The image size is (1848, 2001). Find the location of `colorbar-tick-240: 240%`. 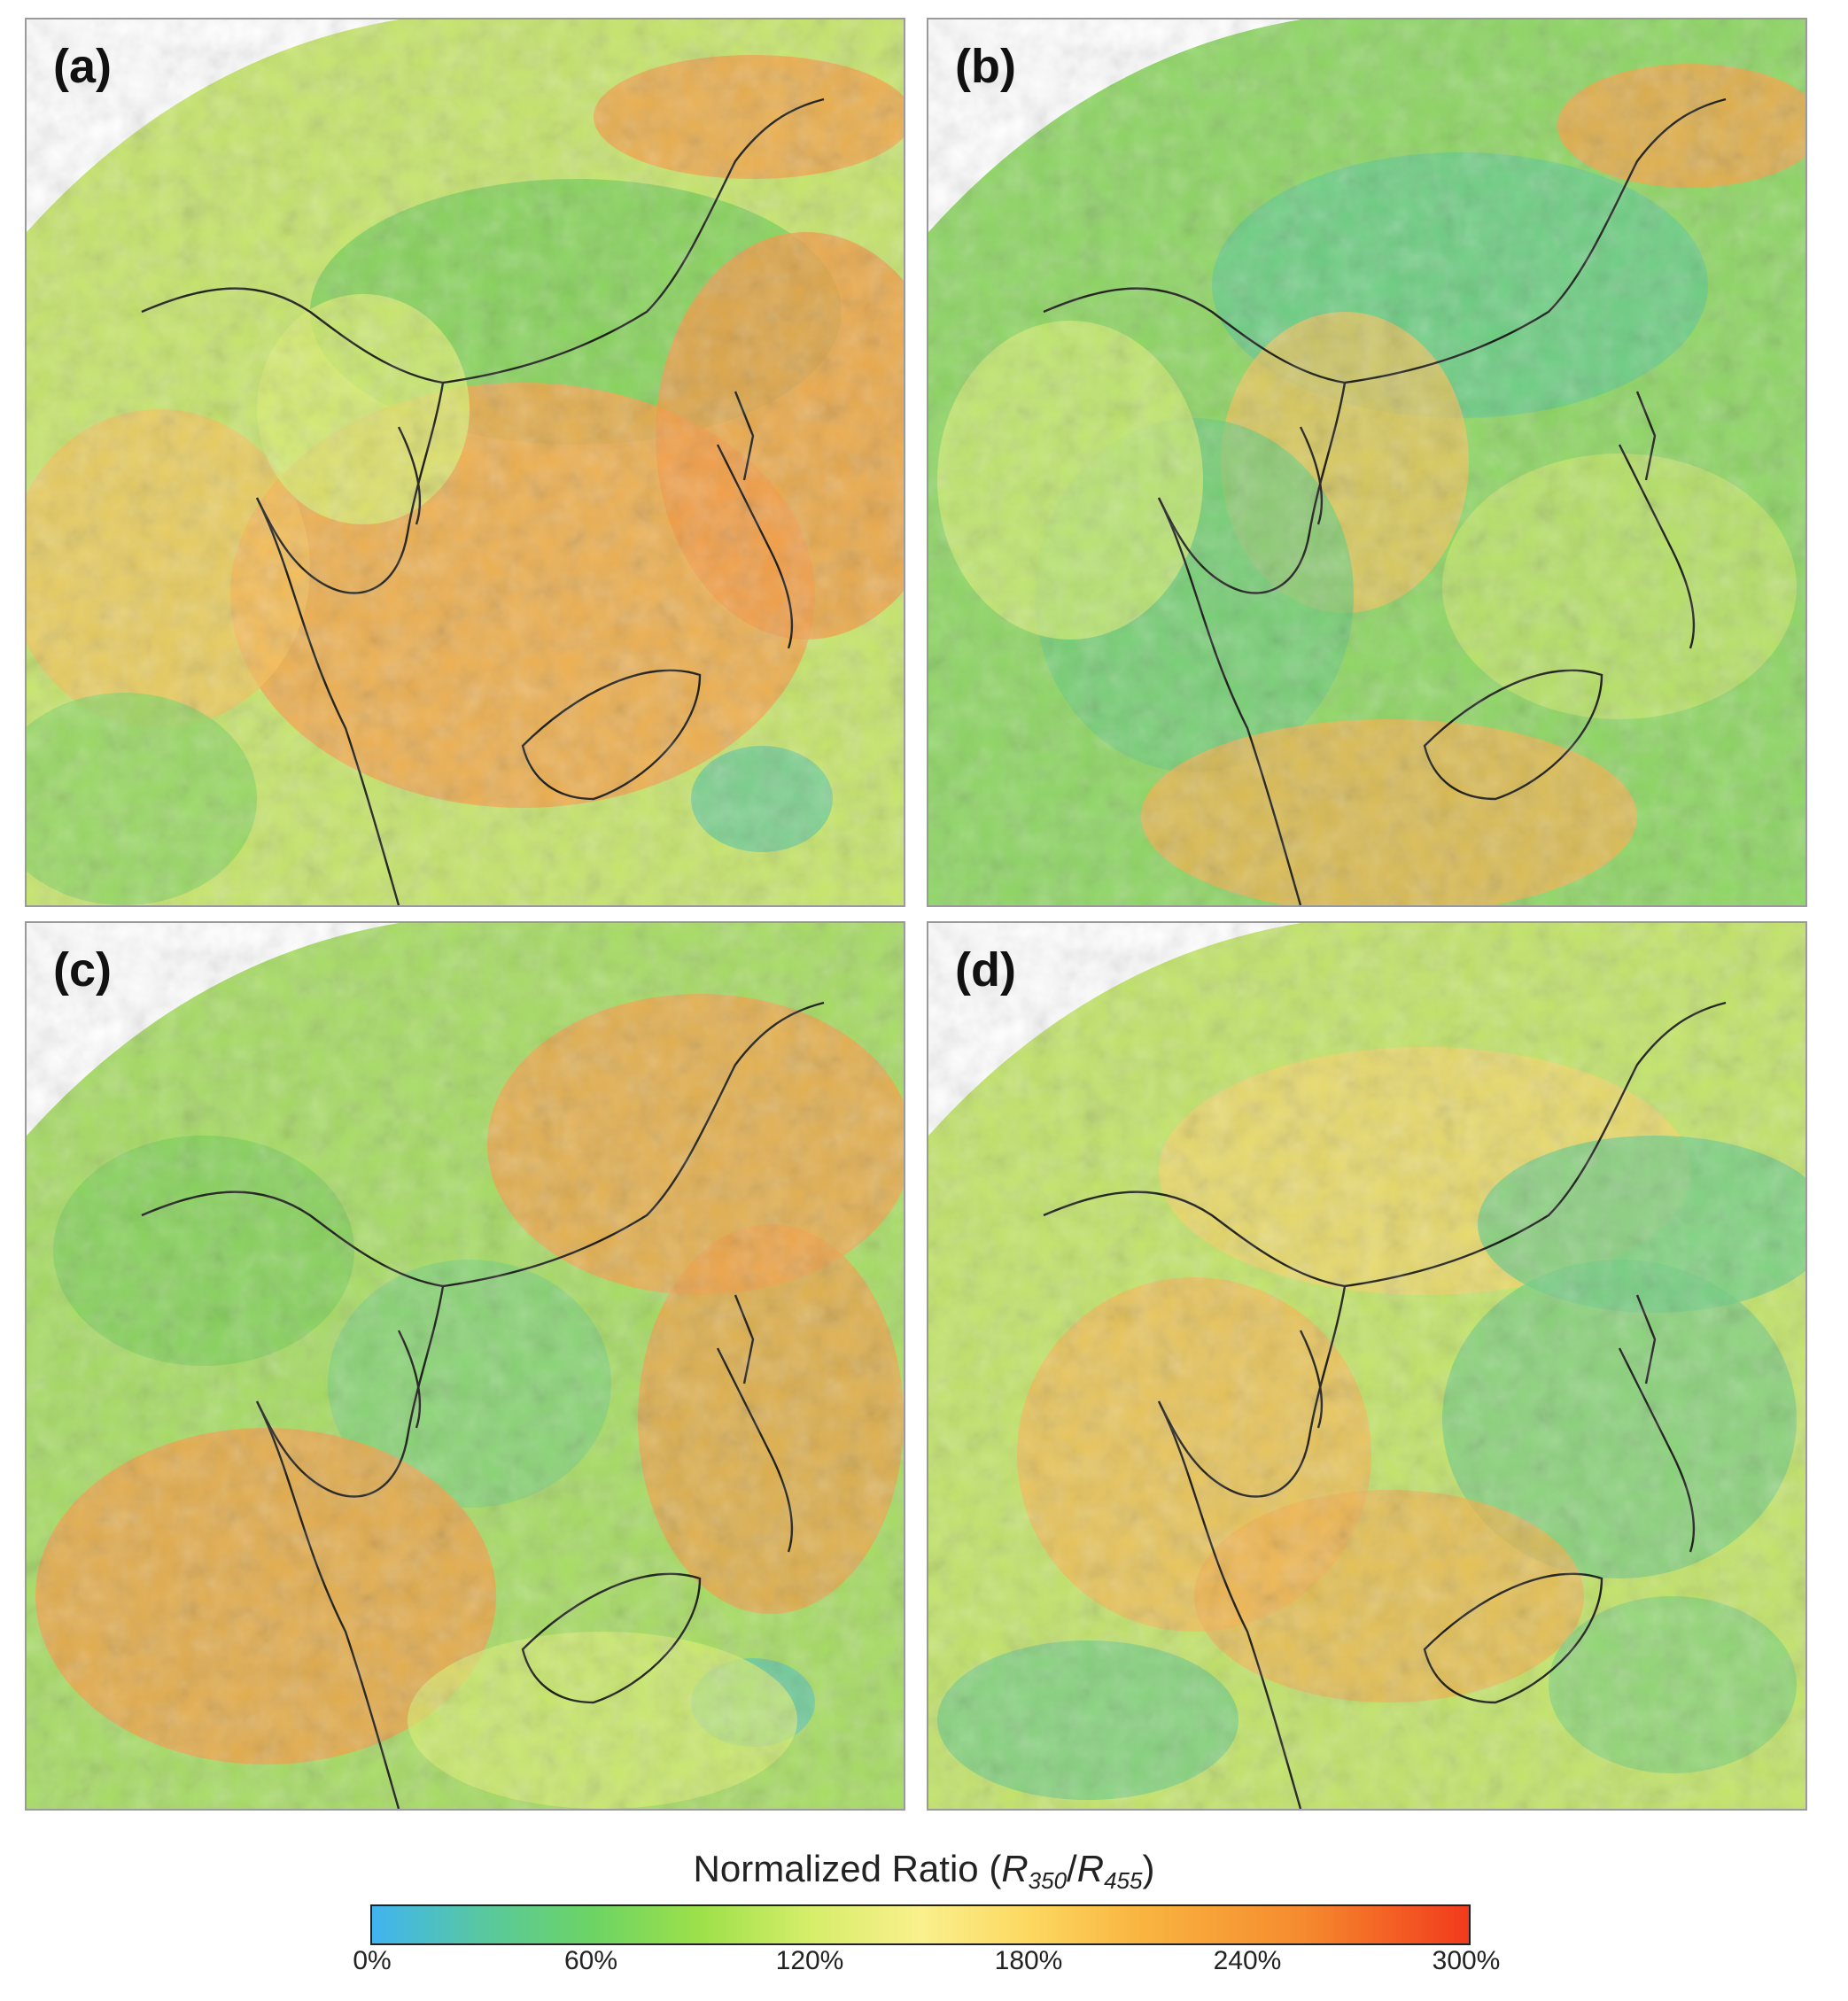

colorbar-tick-240: 240% is located at coordinates (1248, 1960).